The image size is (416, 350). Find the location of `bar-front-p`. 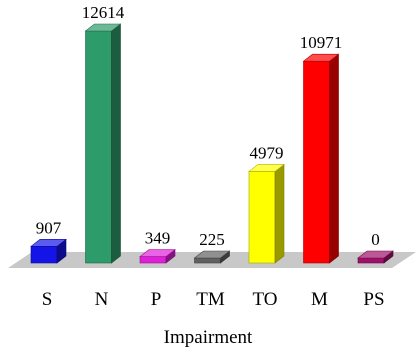

bar-front-p is located at coordinates (153, 260).